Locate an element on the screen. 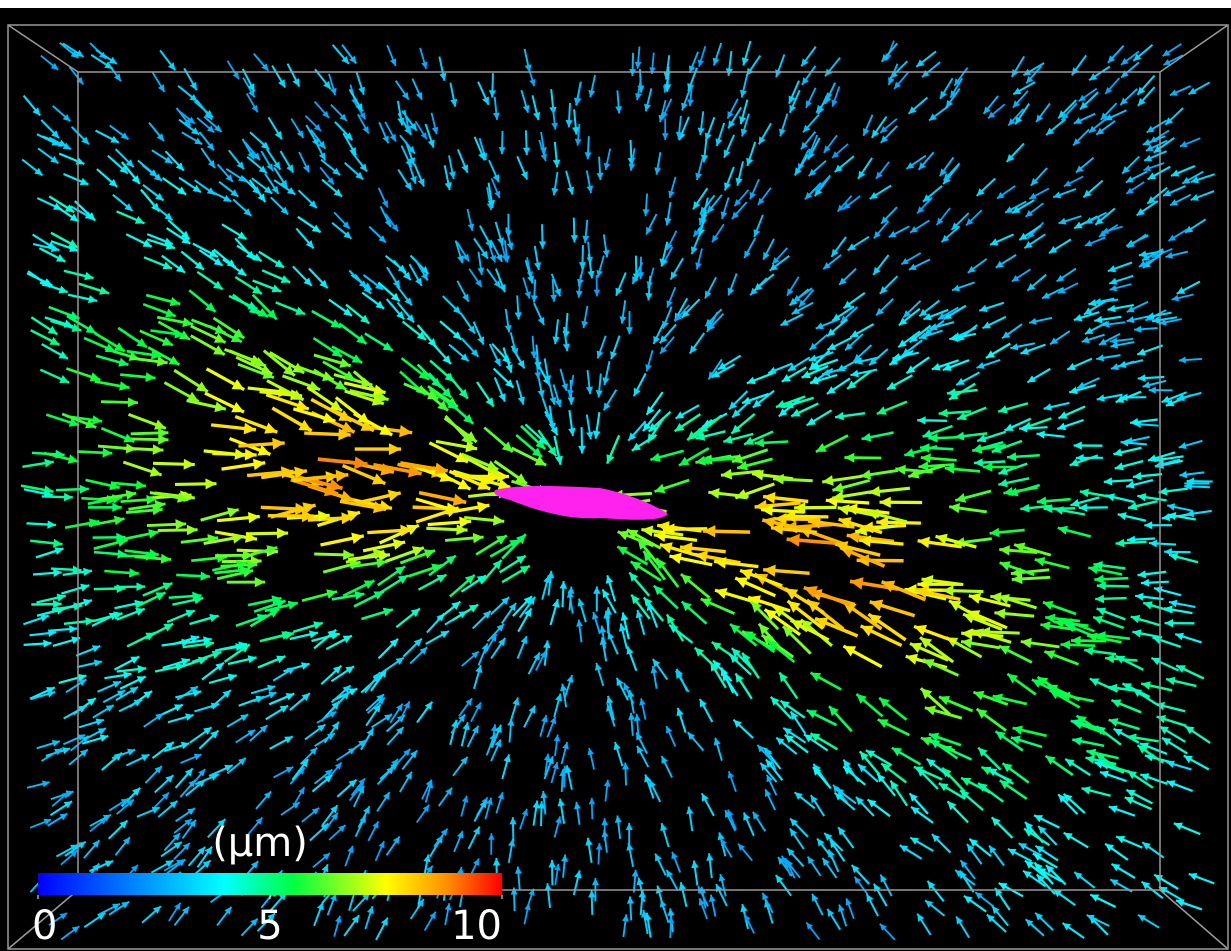 The width and height of the screenshot is (1231, 951). colorbar-tick-label: 5 is located at coordinates (269, 926).